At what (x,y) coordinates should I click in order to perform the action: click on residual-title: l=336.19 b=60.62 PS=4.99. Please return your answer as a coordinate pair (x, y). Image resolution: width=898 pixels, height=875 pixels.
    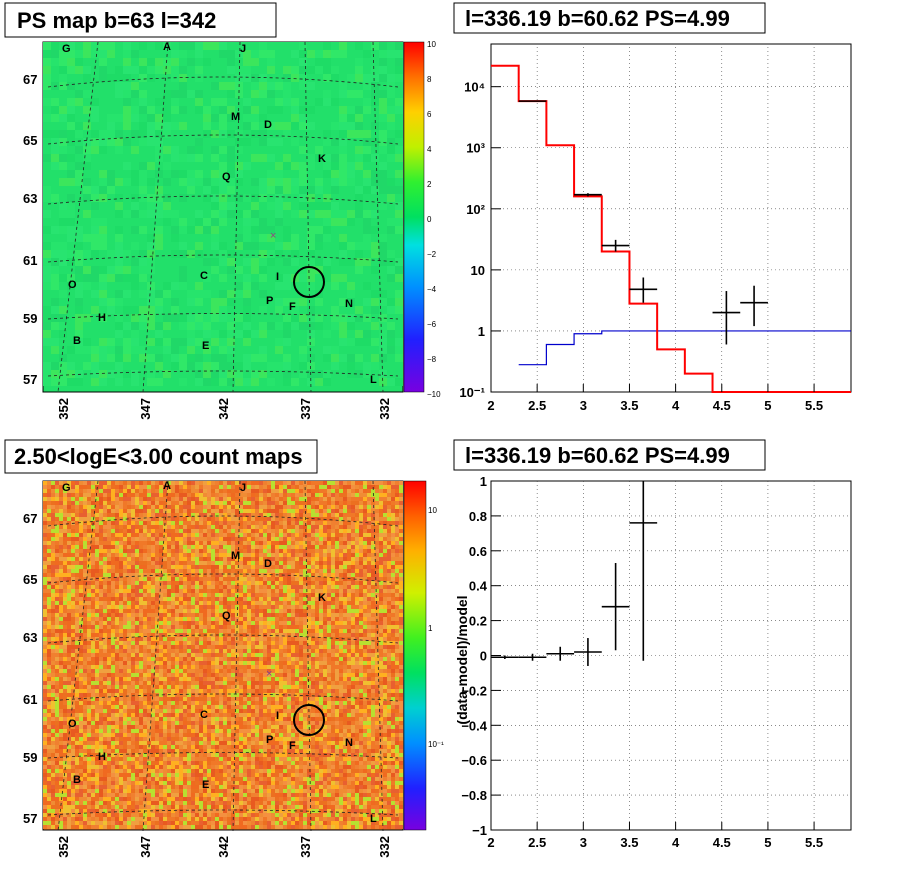
    Looking at the image, I should click on (597, 455).